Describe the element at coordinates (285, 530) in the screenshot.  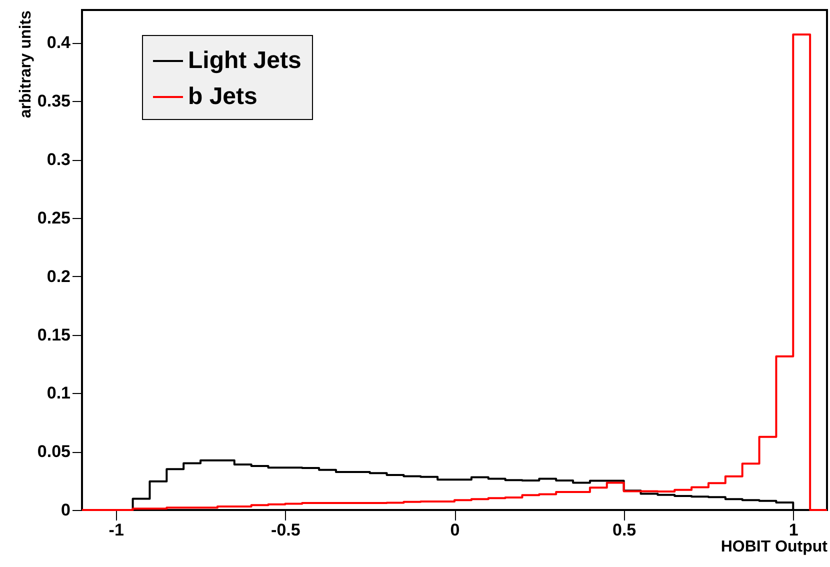
I see `x-tick-label: -0.5` at that location.